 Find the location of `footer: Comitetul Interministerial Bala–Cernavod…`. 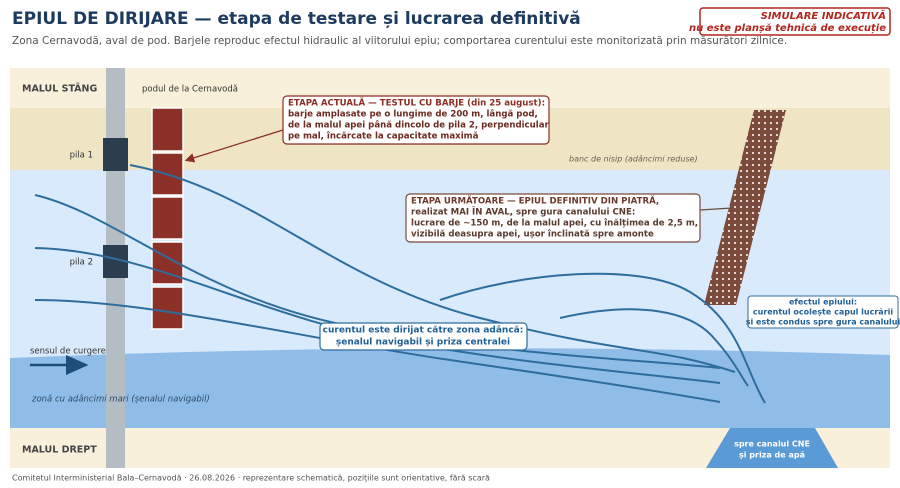

footer: Comitetul Interministerial Bala–Cernavod… is located at coordinates (251, 479).